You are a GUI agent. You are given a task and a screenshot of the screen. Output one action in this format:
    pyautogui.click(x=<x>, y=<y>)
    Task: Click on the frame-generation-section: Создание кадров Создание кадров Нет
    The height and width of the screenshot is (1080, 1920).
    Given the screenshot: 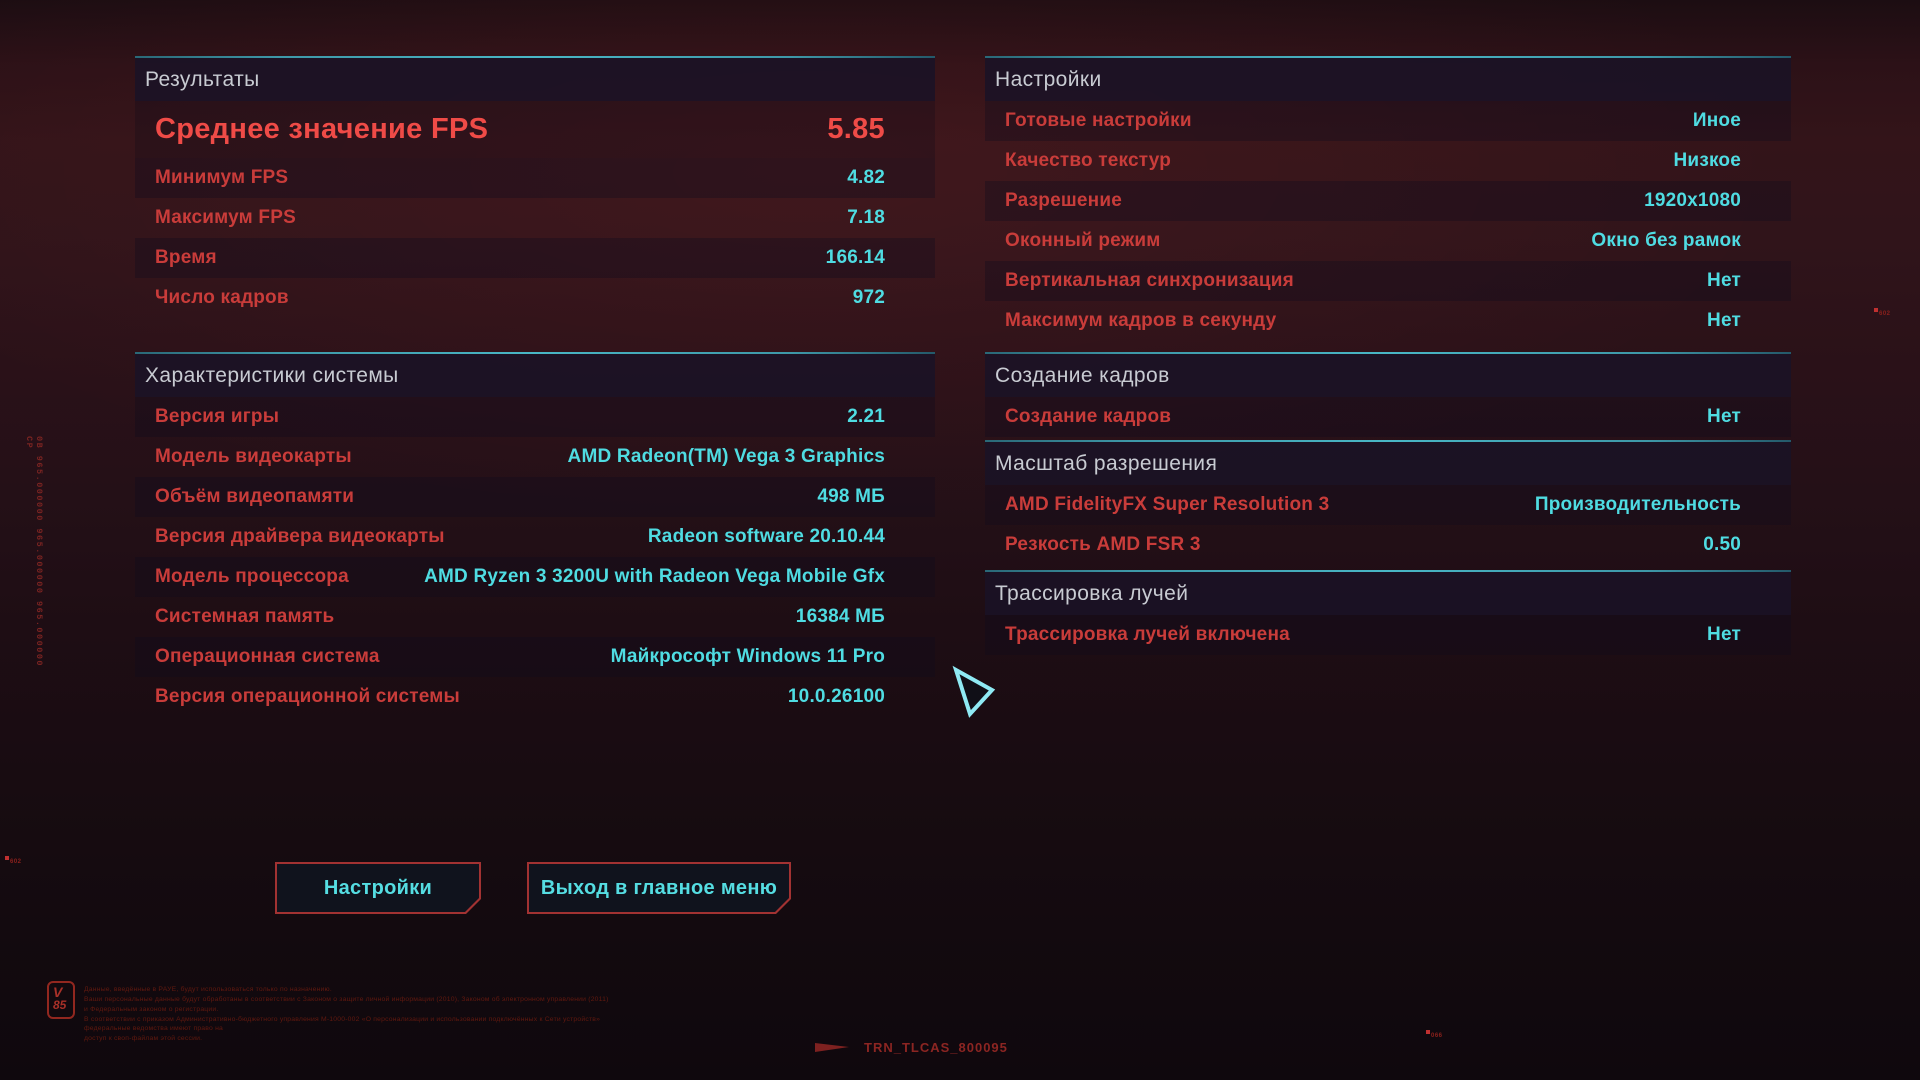 What is the action you would take?
    pyautogui.click(x=1388, y=394)
    